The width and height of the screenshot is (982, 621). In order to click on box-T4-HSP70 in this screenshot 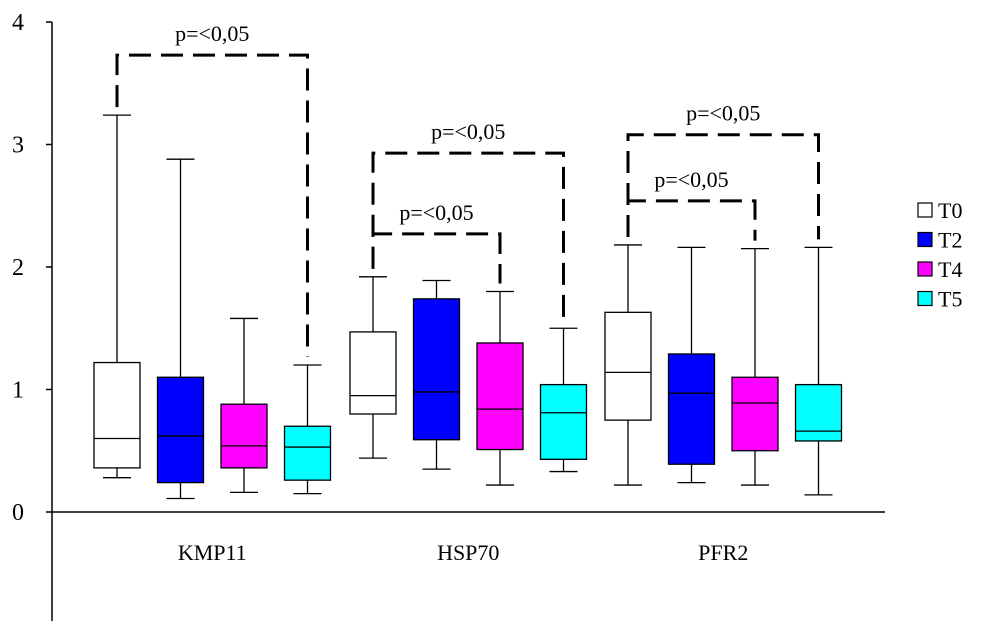, I will do `click(500, 388)`.